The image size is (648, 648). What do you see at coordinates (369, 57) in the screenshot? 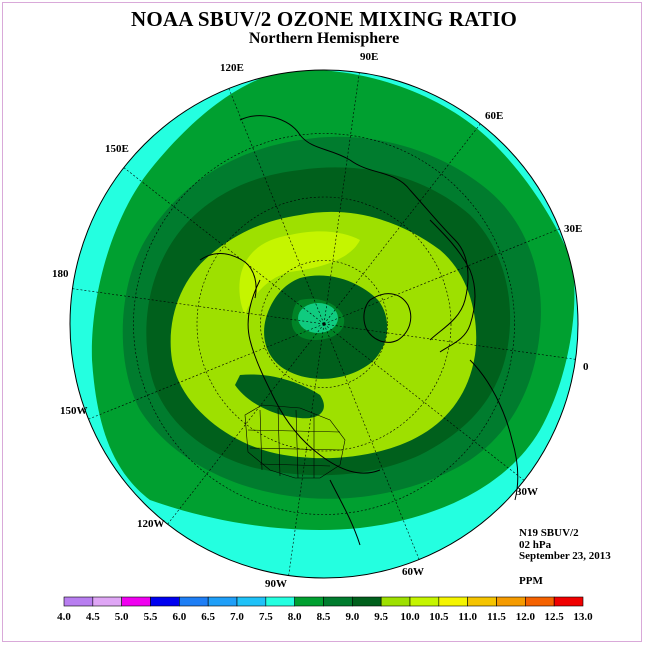
I see `lon-label-90e: 90E` at bounding box center [369, 57].